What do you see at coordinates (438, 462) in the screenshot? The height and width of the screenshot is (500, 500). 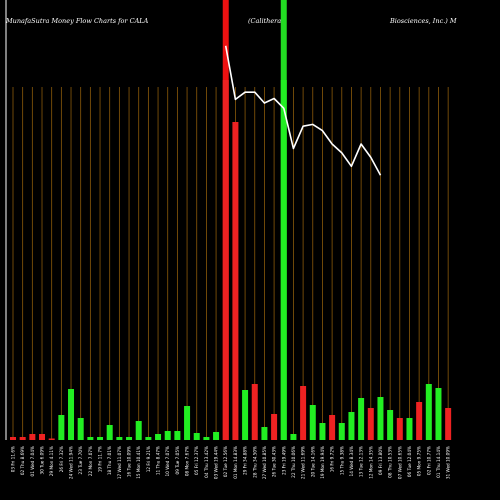 I see `tick-label: 01 Thu 14.14%` at bounding box center [438, 462].